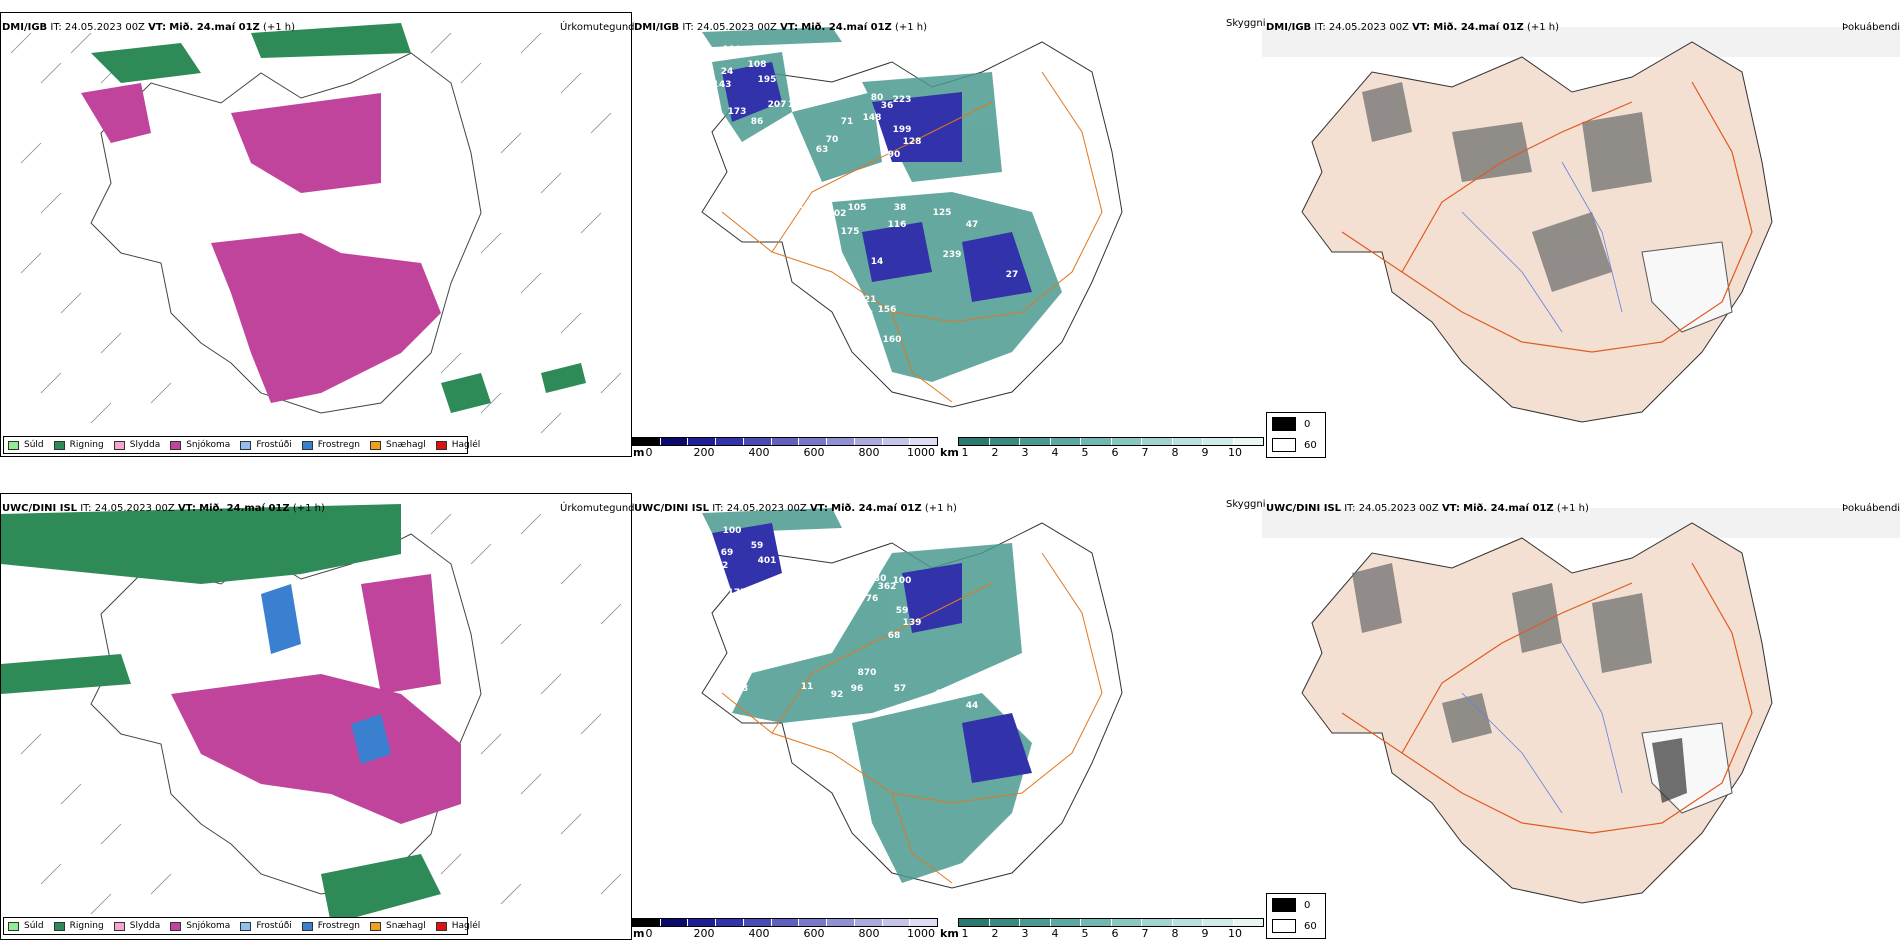 The image size is (1900, 950). What do you see at coordinates (722, 566) in the screenshot?
I see `cloud-base-label: 82` at bounding box center [722, 566].